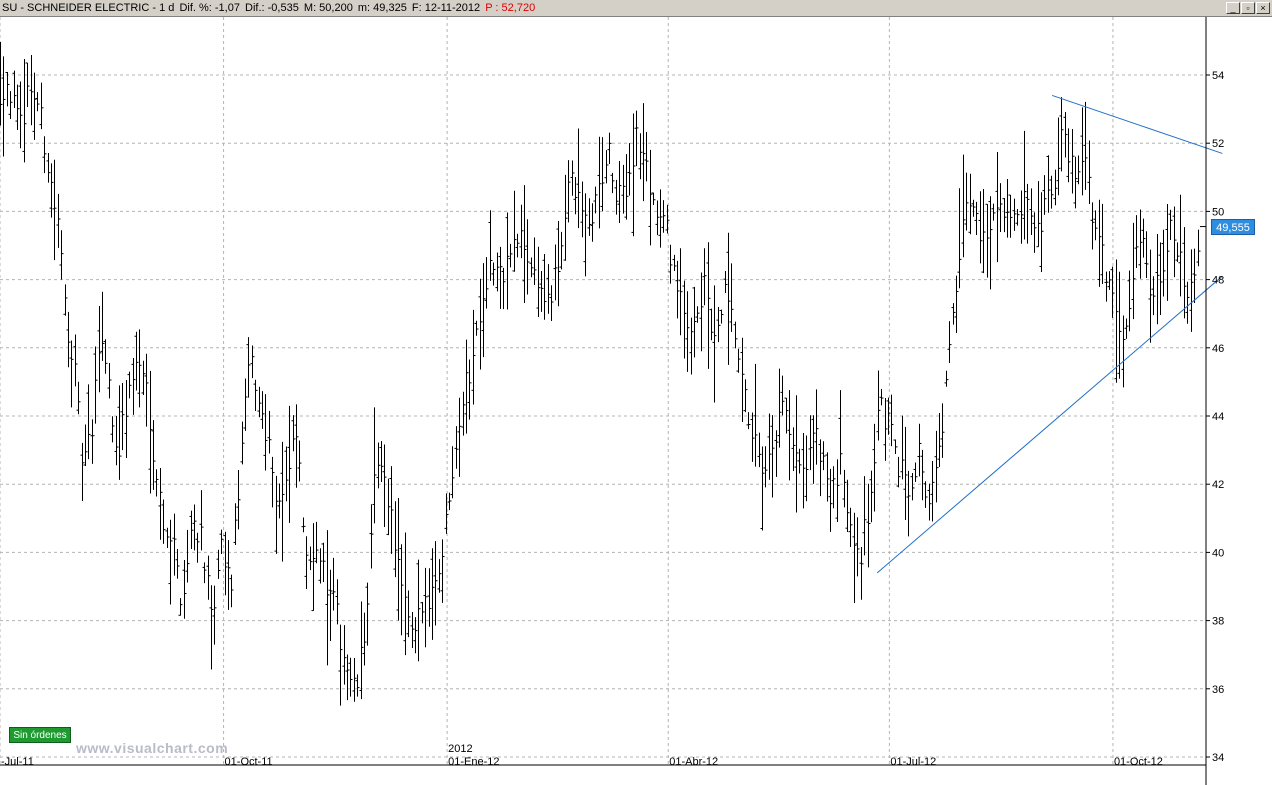 The height and width of the screenshot is (785, 1272). Describe the element at coordinates (1263, 8) in the screenshot. I see `close-button: ×` at that location.